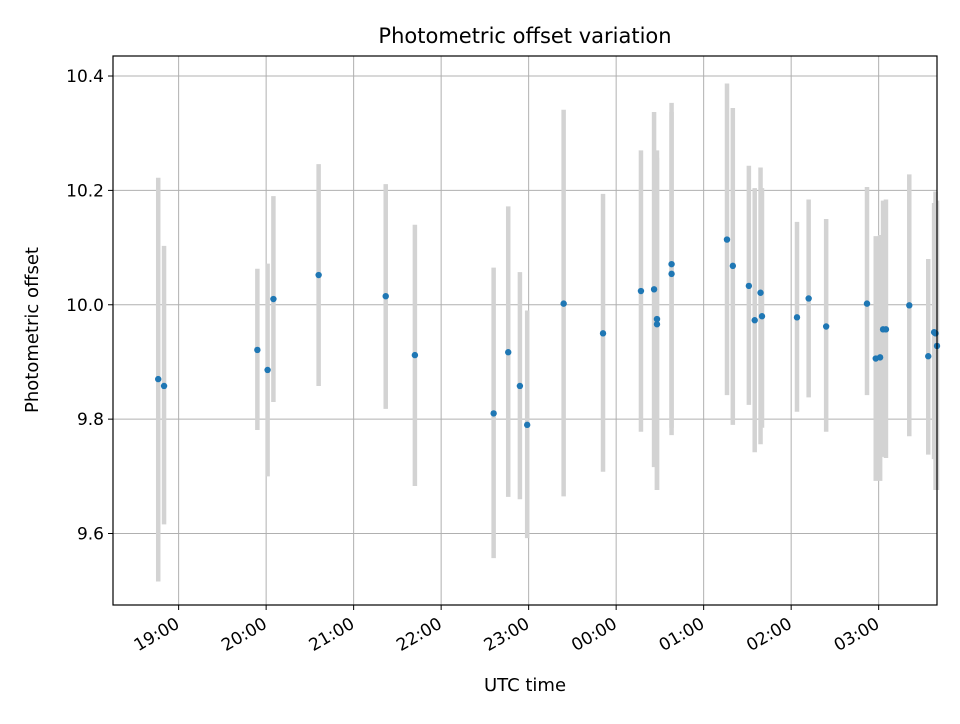 The image size is (960, 724). I want to click on x-tick-label: 20:00, so click(244, 635).